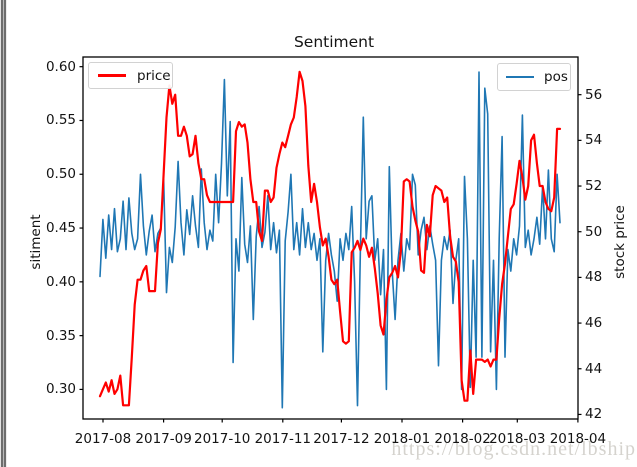  Describe the element at coordinates (282, 439) in the screenshot. I see `x-tick-2017-11: 2017-11` at that location.